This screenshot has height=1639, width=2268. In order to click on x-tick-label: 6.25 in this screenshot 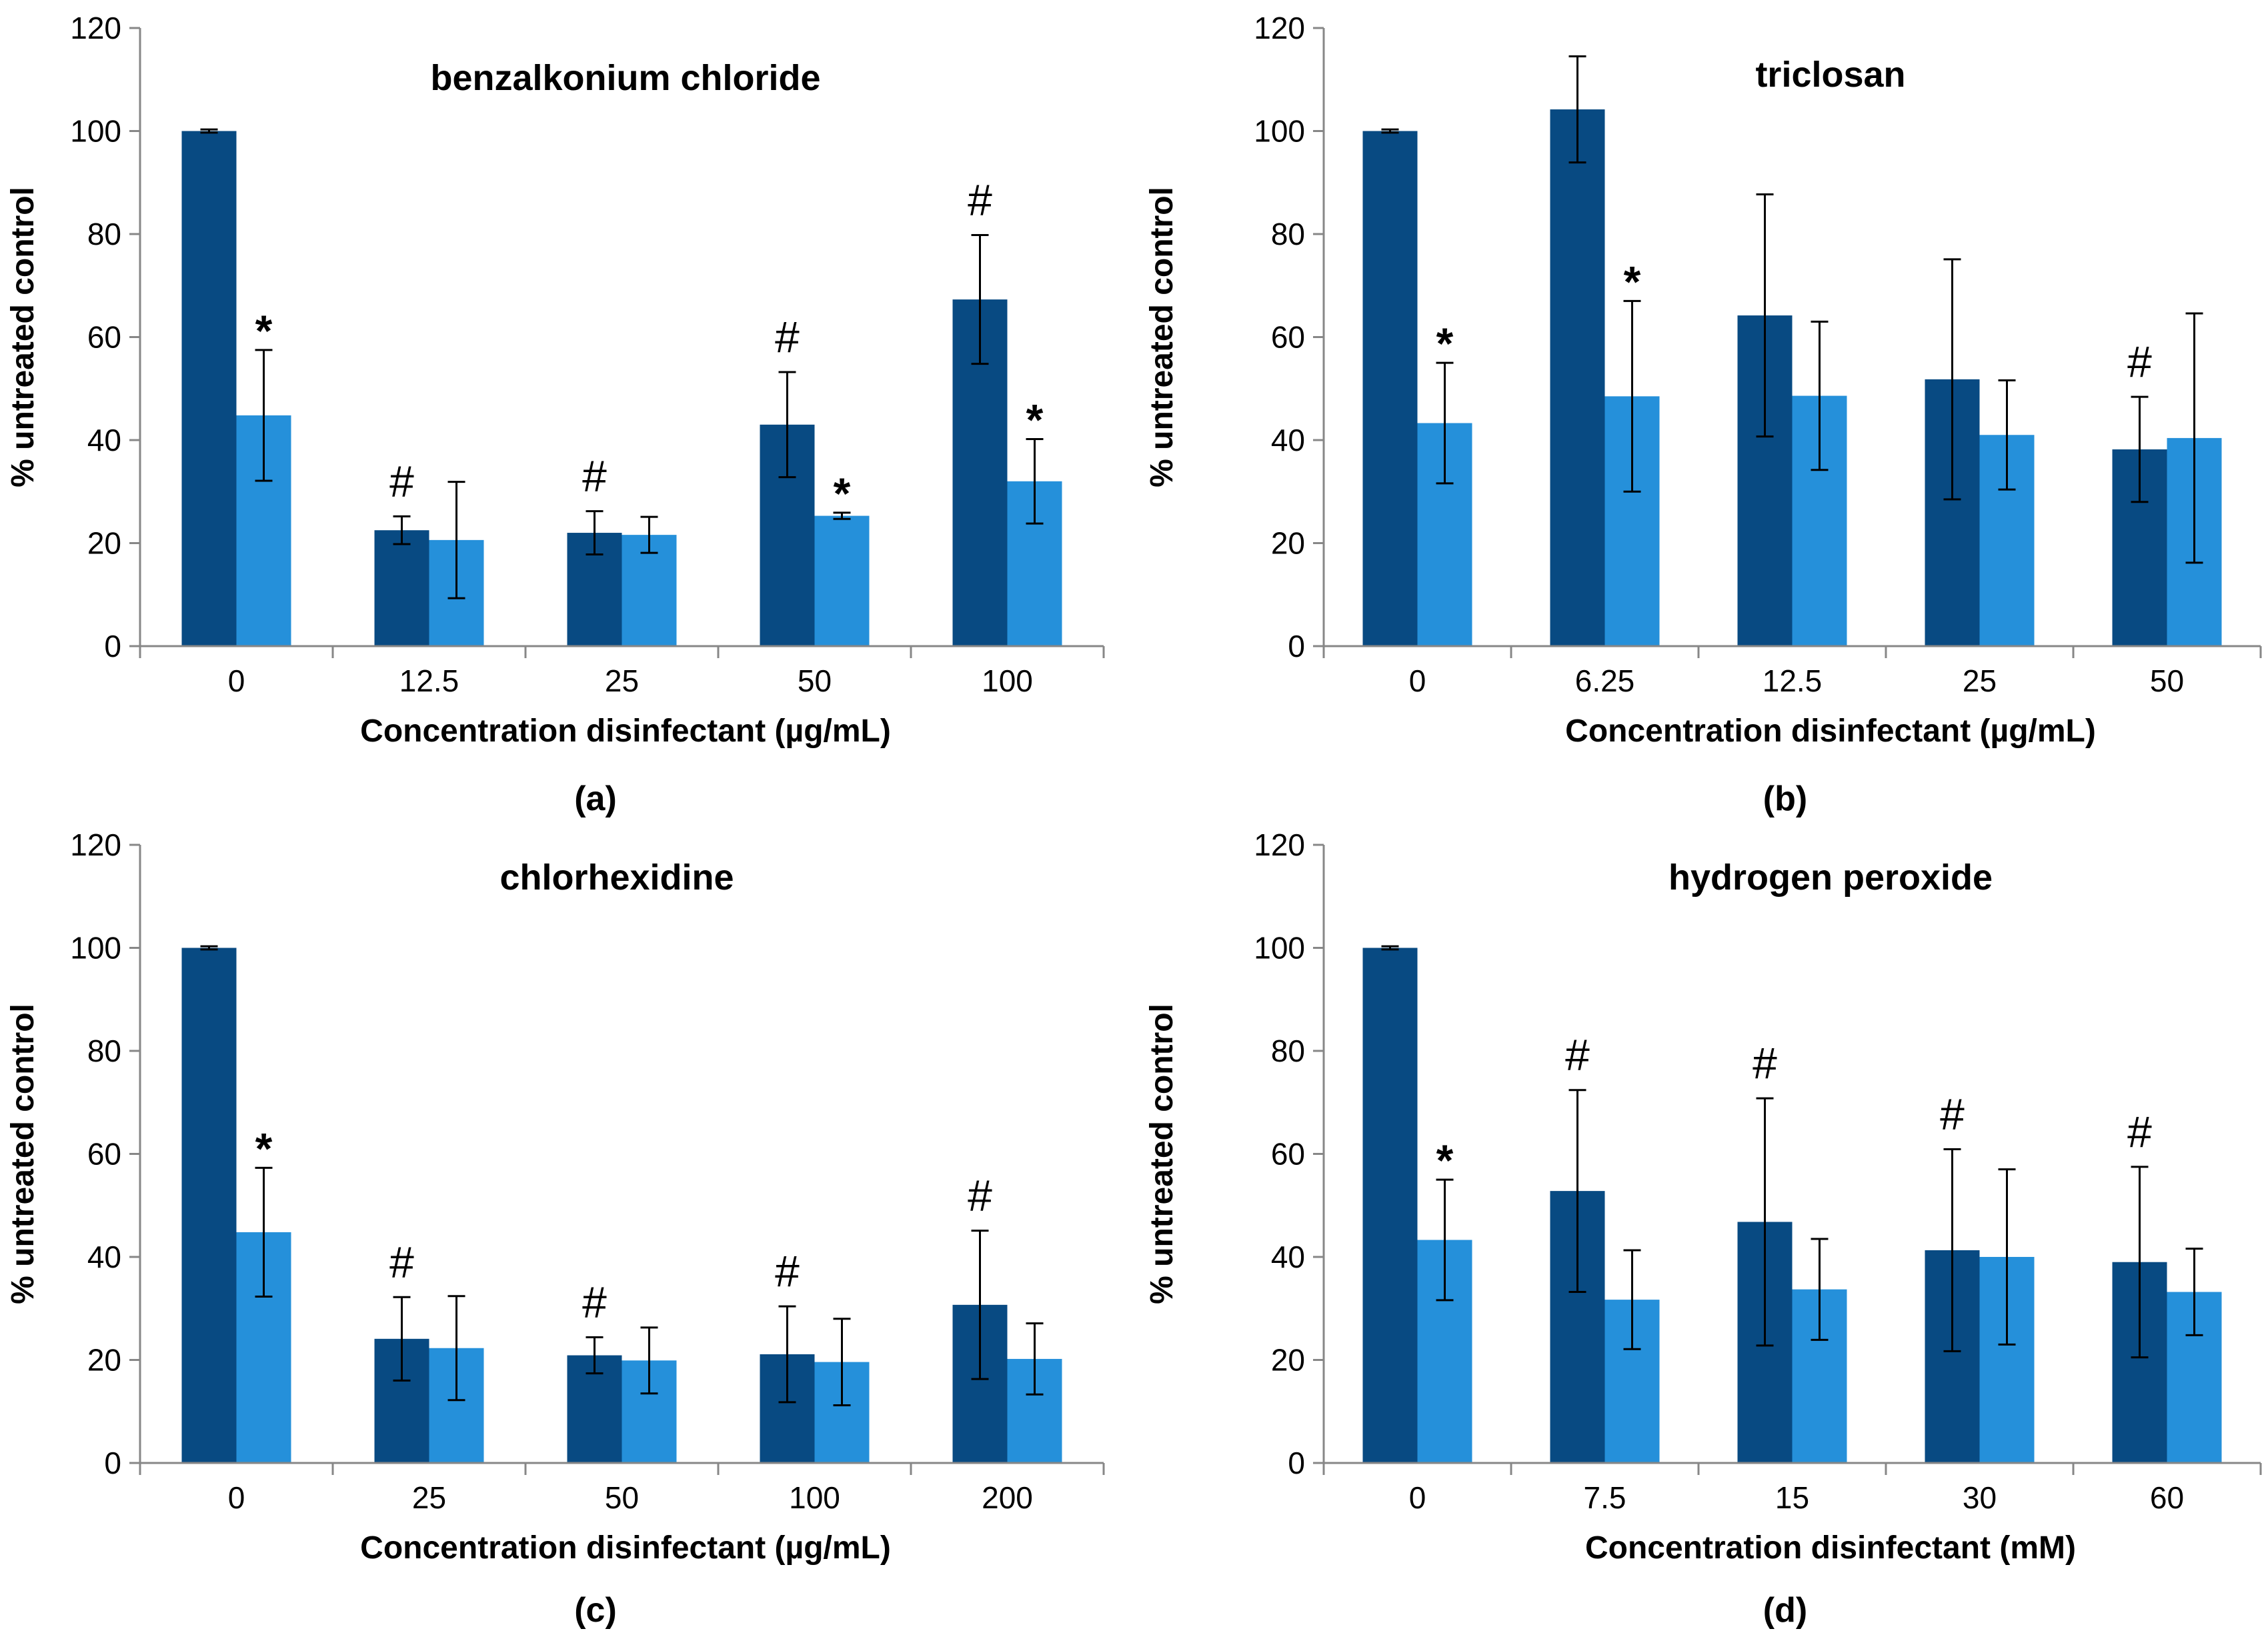, I will do `click(1605, 680)`.